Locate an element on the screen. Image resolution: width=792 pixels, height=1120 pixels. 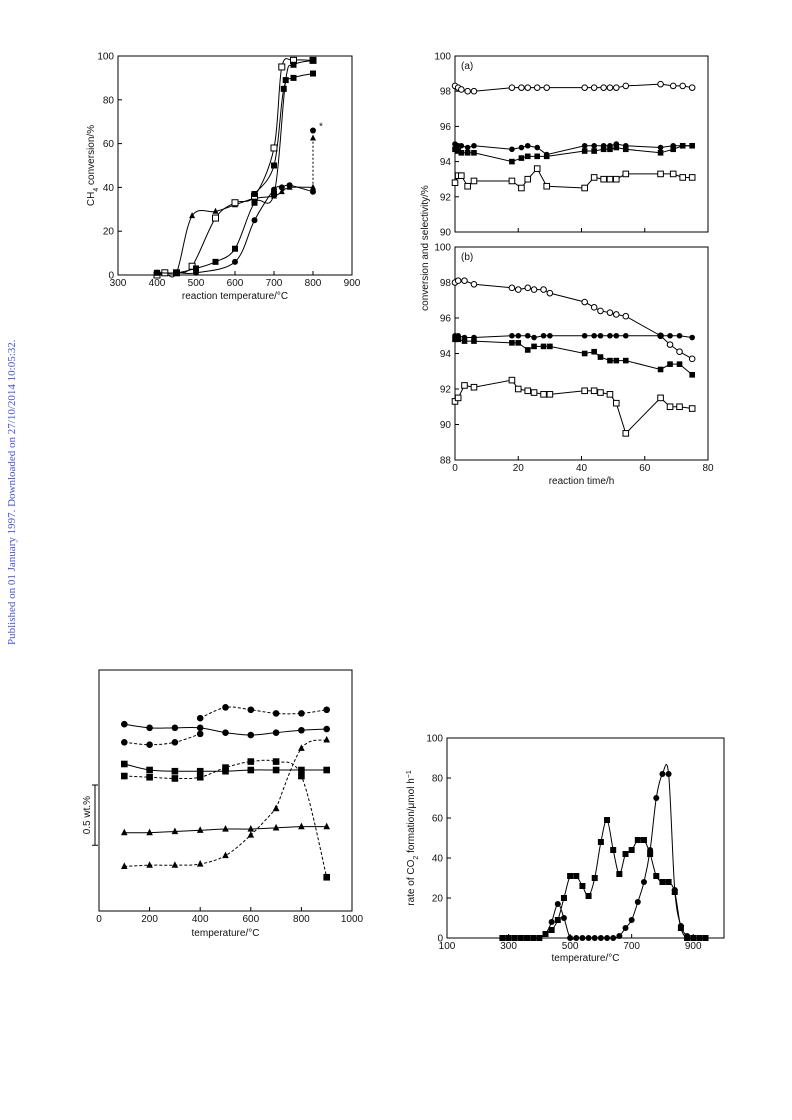
y-tick-label: 90 is located at coordinates (446, 425).